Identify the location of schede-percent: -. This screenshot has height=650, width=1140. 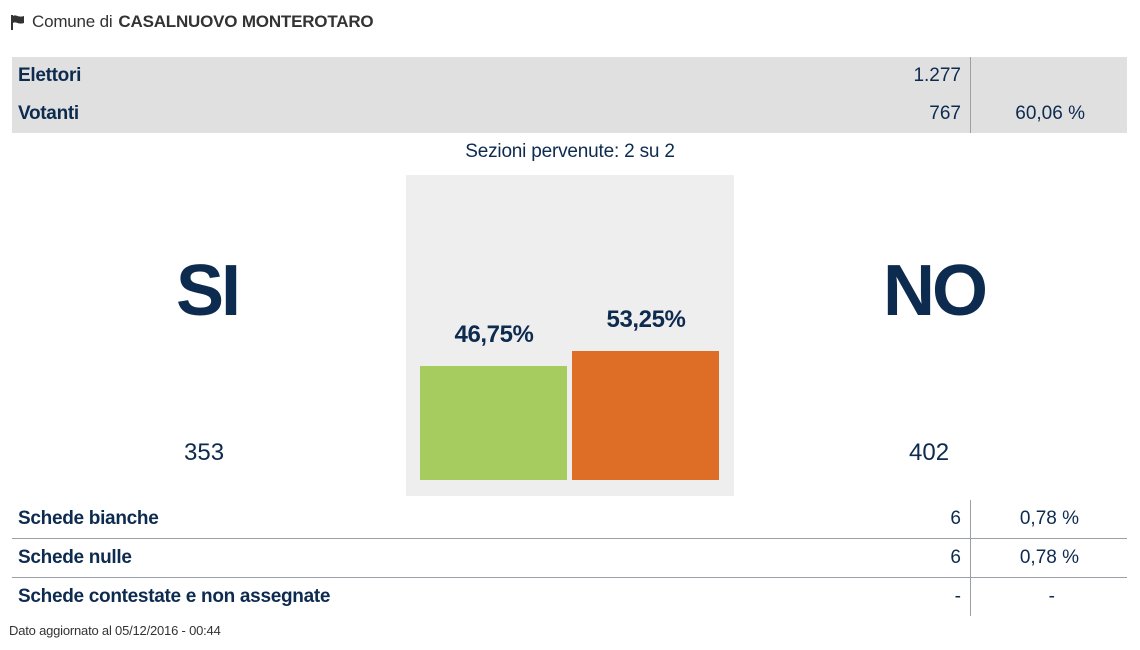
(1051, 596).